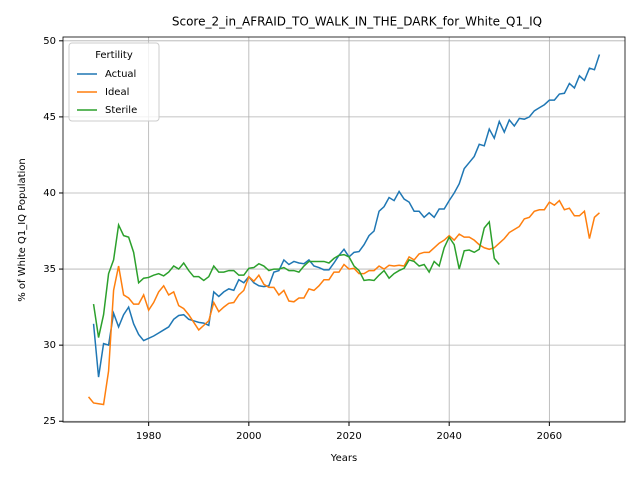  I want to click on x-tick-label: 2020, so click(348, 436).